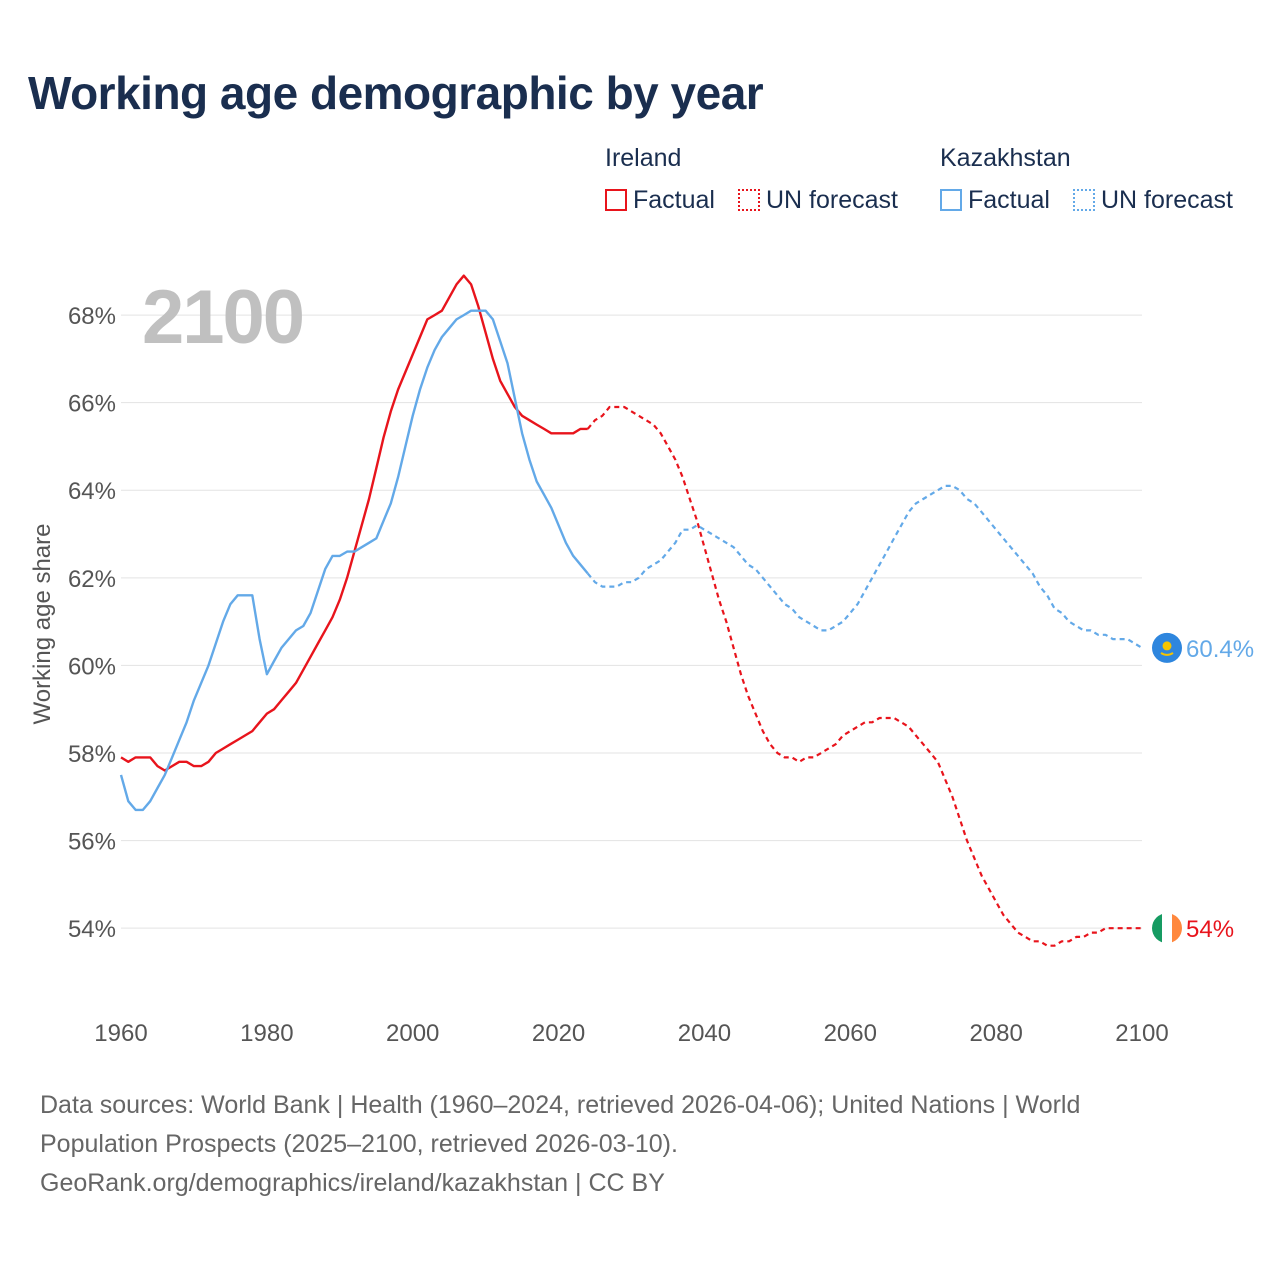 The image size is (1280, 1280). I want to click on x-tick-label: 2080, so click(995, 1033).